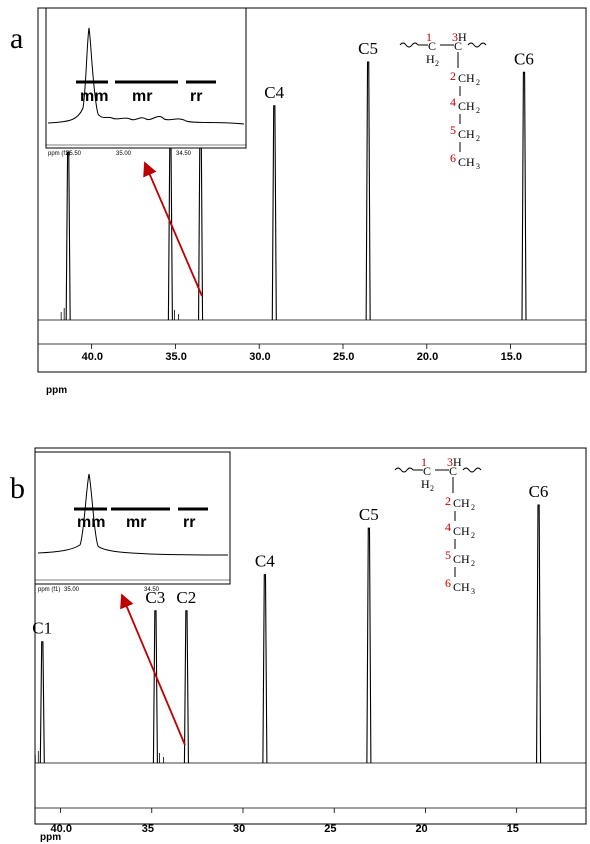 The height and width of the screenshot is (844, 590). Describe the element at coordinates (259, 357) in the screenshot. I see `x-tick-label: 30.0` at that location.